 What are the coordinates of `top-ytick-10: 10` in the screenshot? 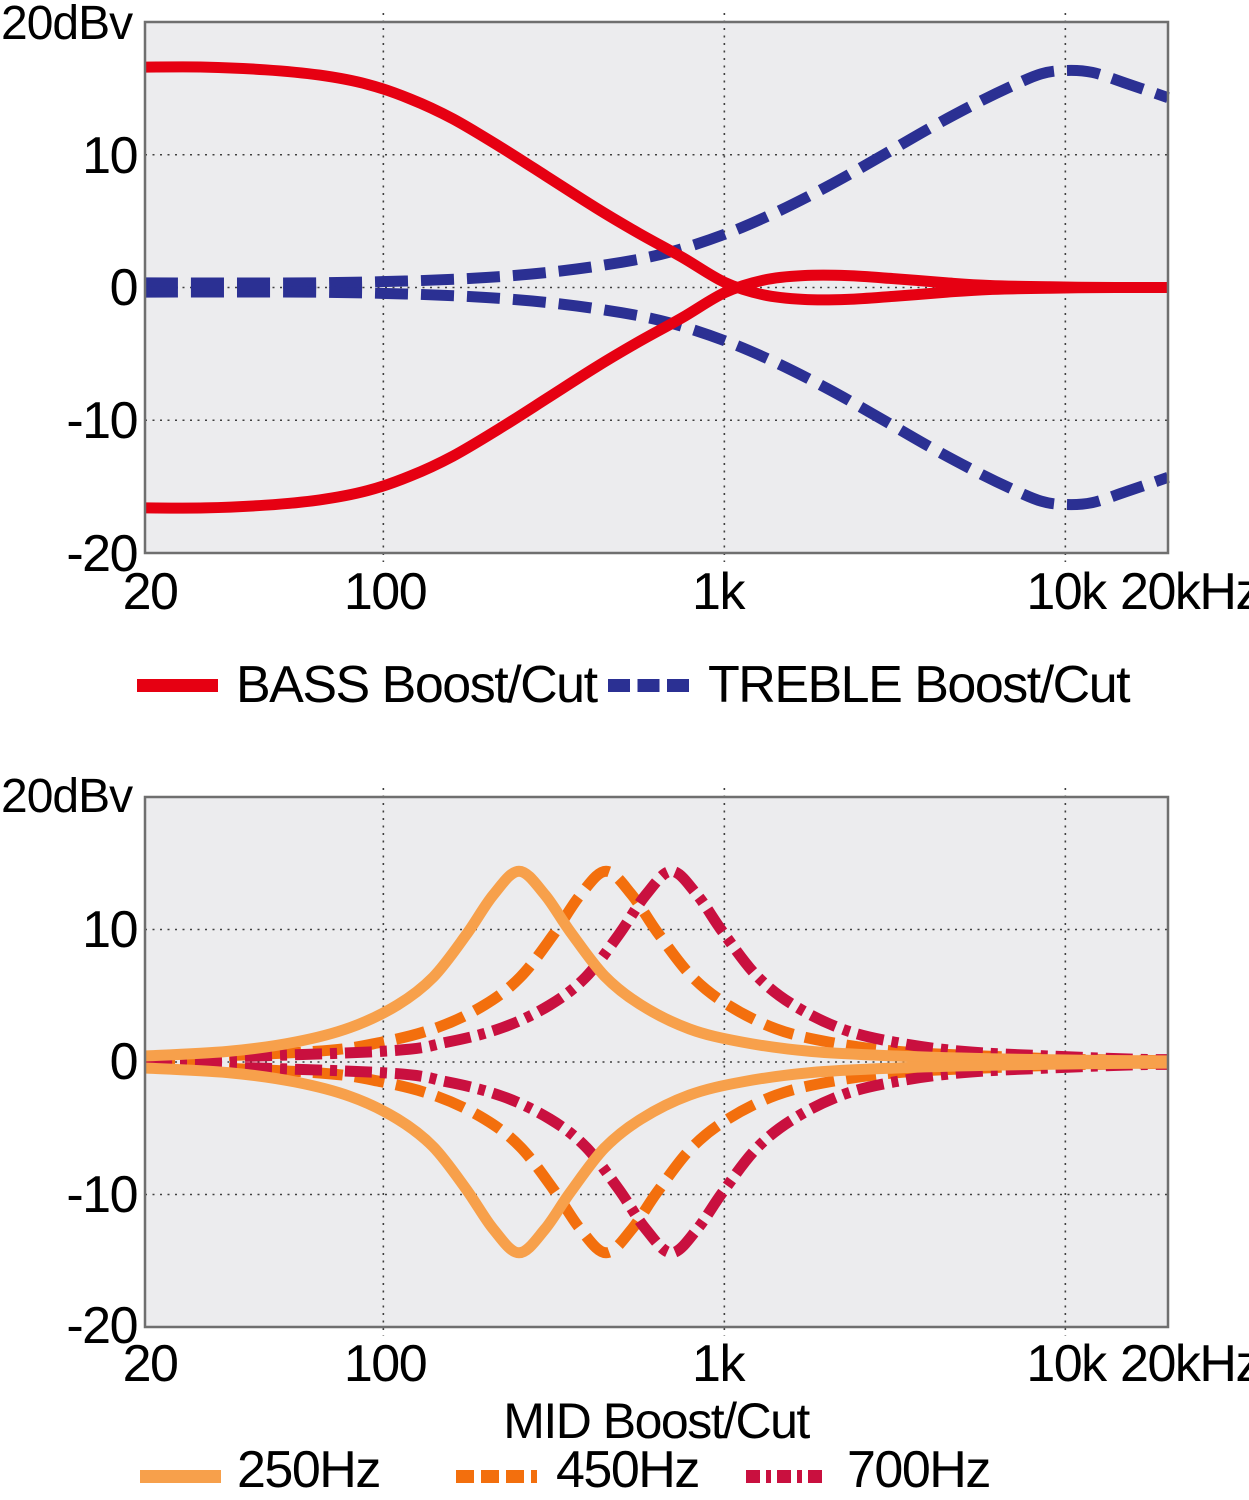 It's located at (110, 156).